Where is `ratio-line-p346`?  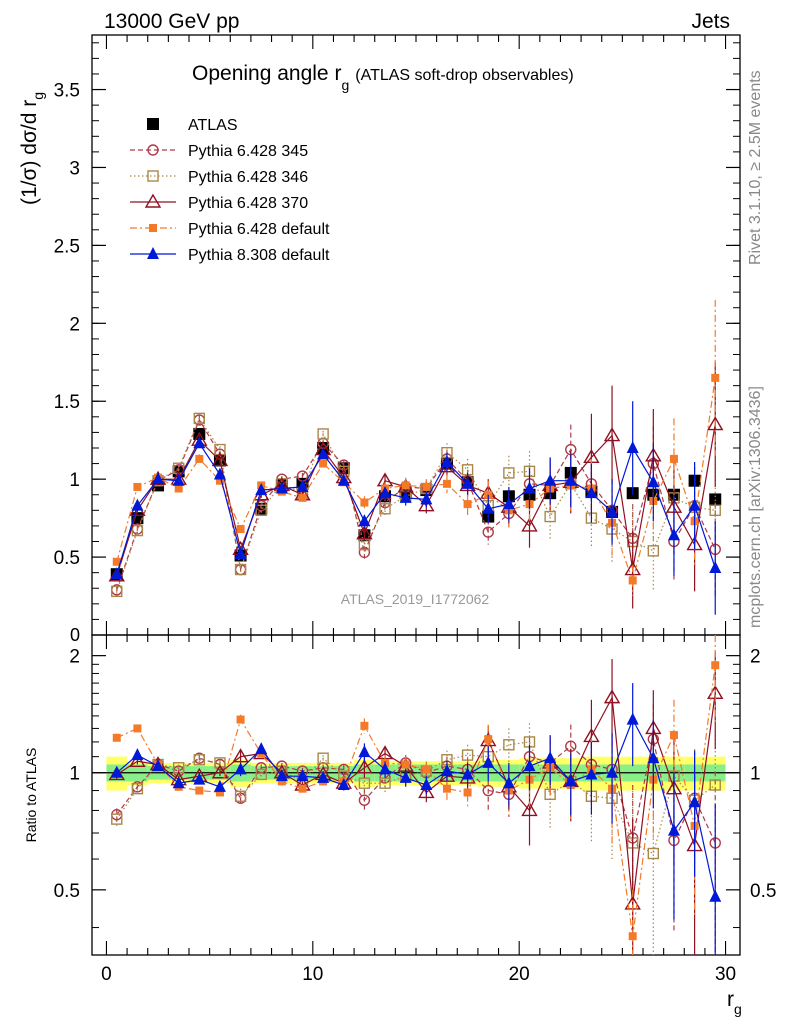 ratio-line-p346 is located at coordinates (416, 798).